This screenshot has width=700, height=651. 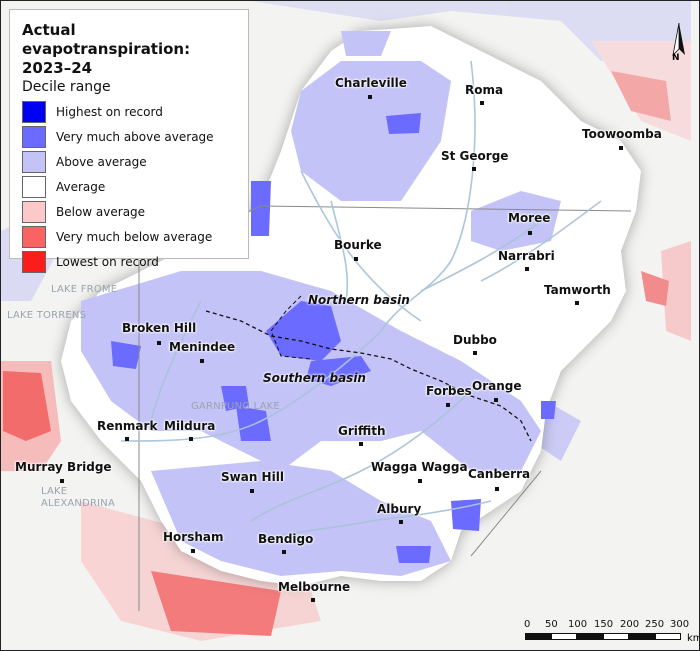 What do you see at coordinates (159, 328) in the screenshot?
I see `town-label-broken-hill: Broken Hill` at bounding box center [159, 328].